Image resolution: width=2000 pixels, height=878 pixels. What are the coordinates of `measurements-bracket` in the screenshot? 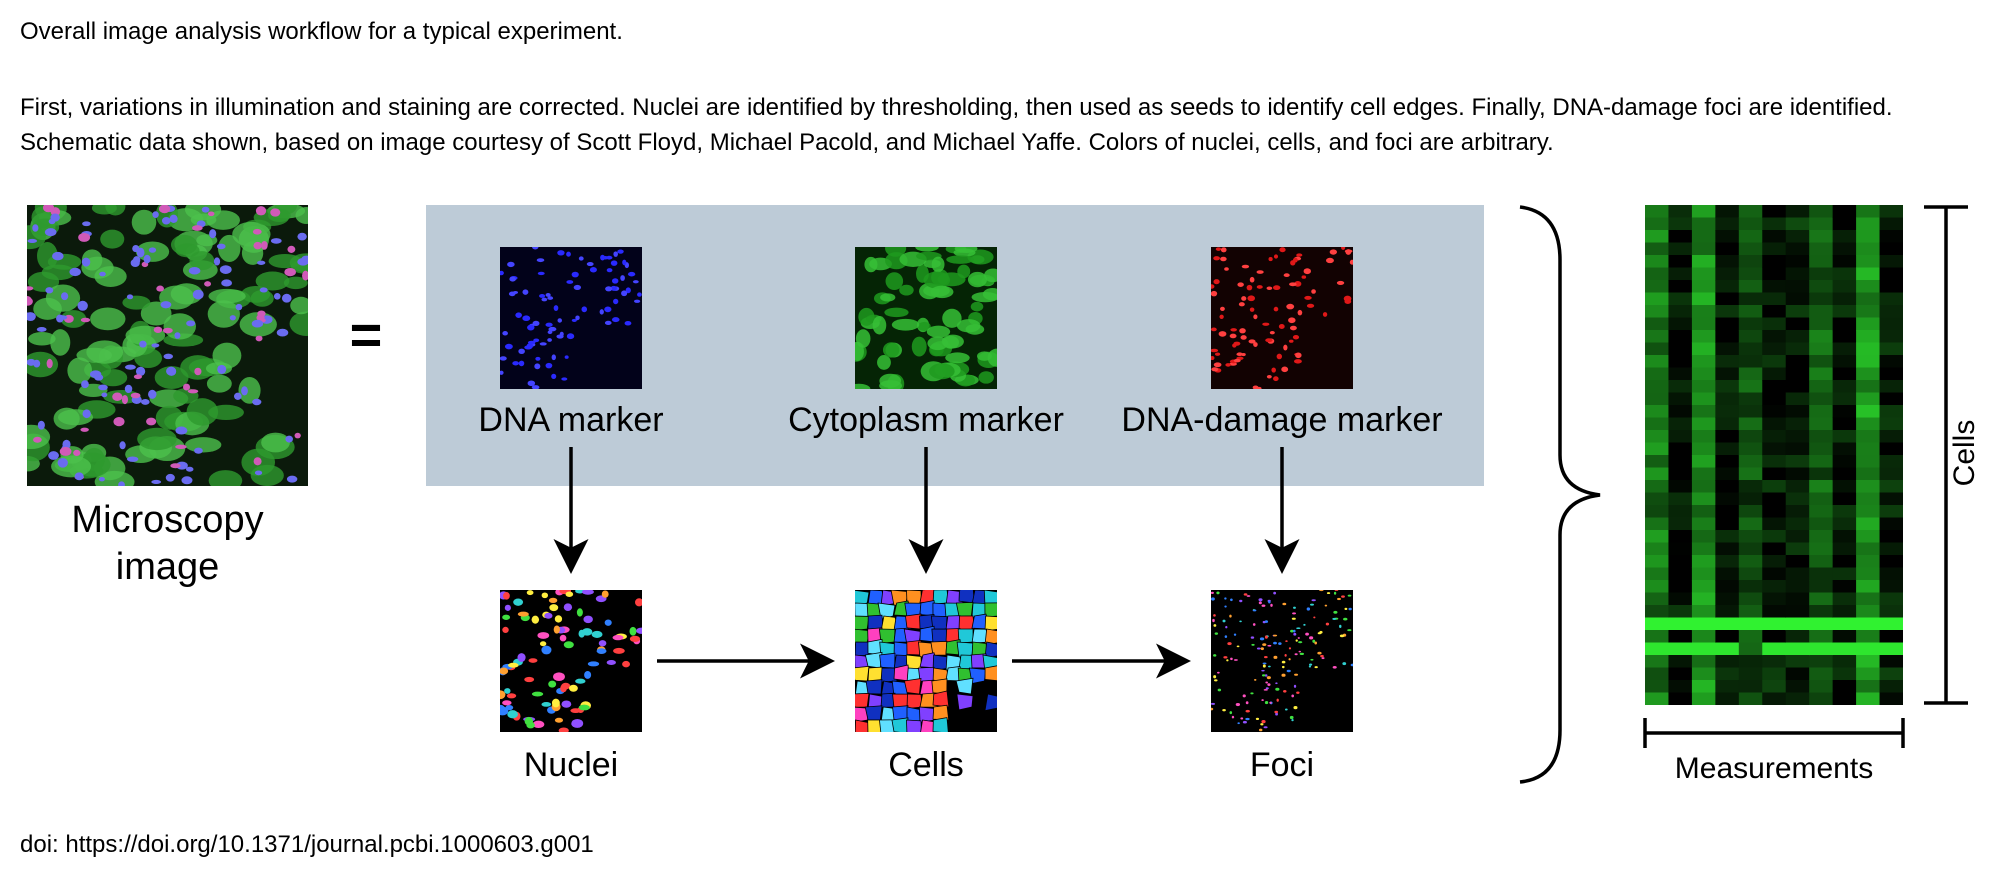 It's located at (1774, 733).